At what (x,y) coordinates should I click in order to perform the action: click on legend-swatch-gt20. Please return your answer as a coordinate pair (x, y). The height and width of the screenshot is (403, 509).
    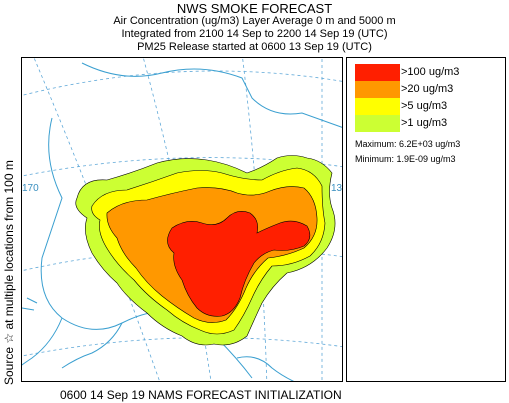
    Looking at the image, I should click on (377, 89).